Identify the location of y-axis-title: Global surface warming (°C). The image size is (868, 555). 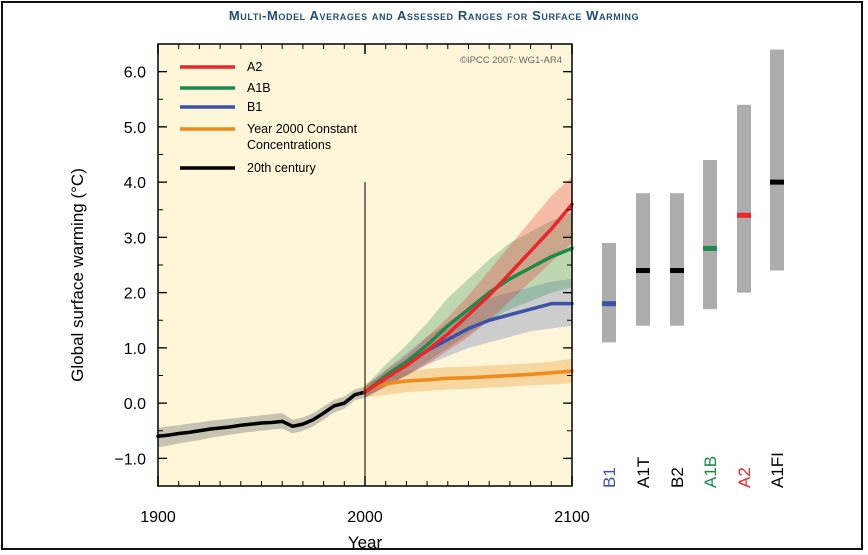
(77, 275).